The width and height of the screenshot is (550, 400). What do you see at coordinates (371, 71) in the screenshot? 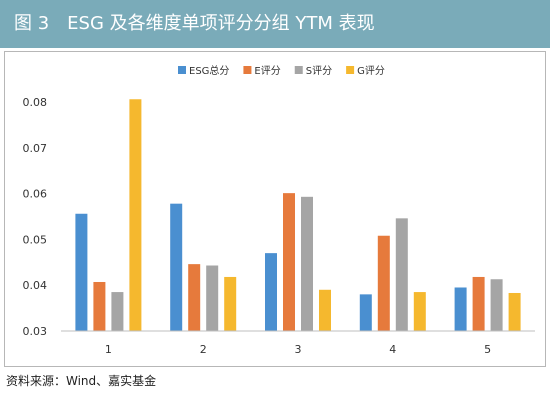
I see `legend-label-g: G评分` at bounding box center [371, 71].